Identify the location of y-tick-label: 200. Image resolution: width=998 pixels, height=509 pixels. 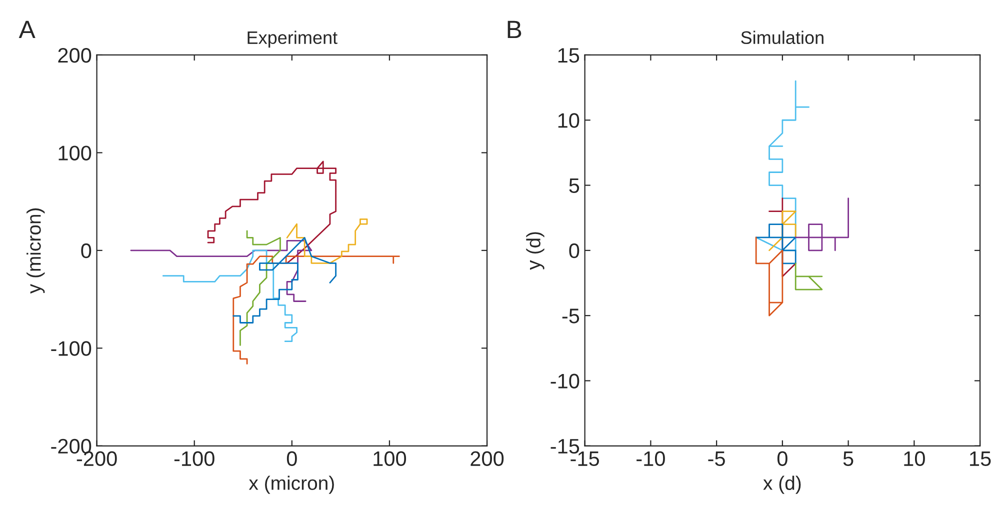
(75, 55).